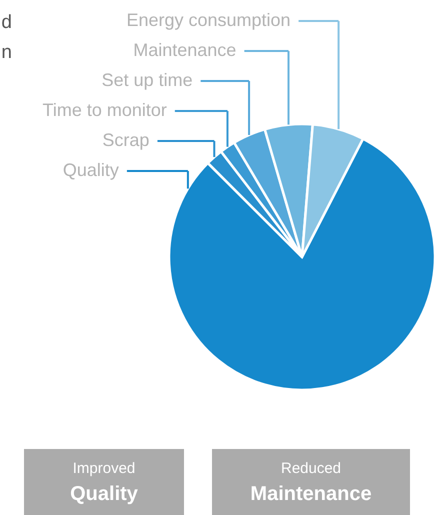 This screenshot has height=515, width=441. I want to click on slice-label: Scrap, so click(126, 140).